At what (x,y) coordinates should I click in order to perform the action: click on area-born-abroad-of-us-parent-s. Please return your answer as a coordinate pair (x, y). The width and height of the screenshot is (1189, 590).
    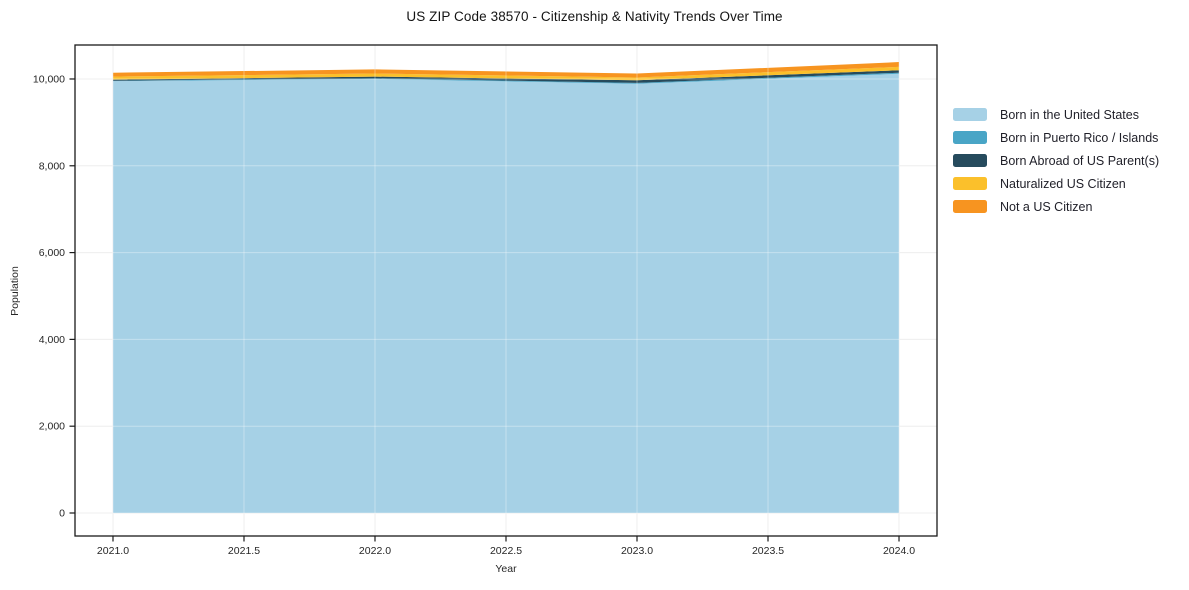
    Looking at the image, I should click on (506, 76).